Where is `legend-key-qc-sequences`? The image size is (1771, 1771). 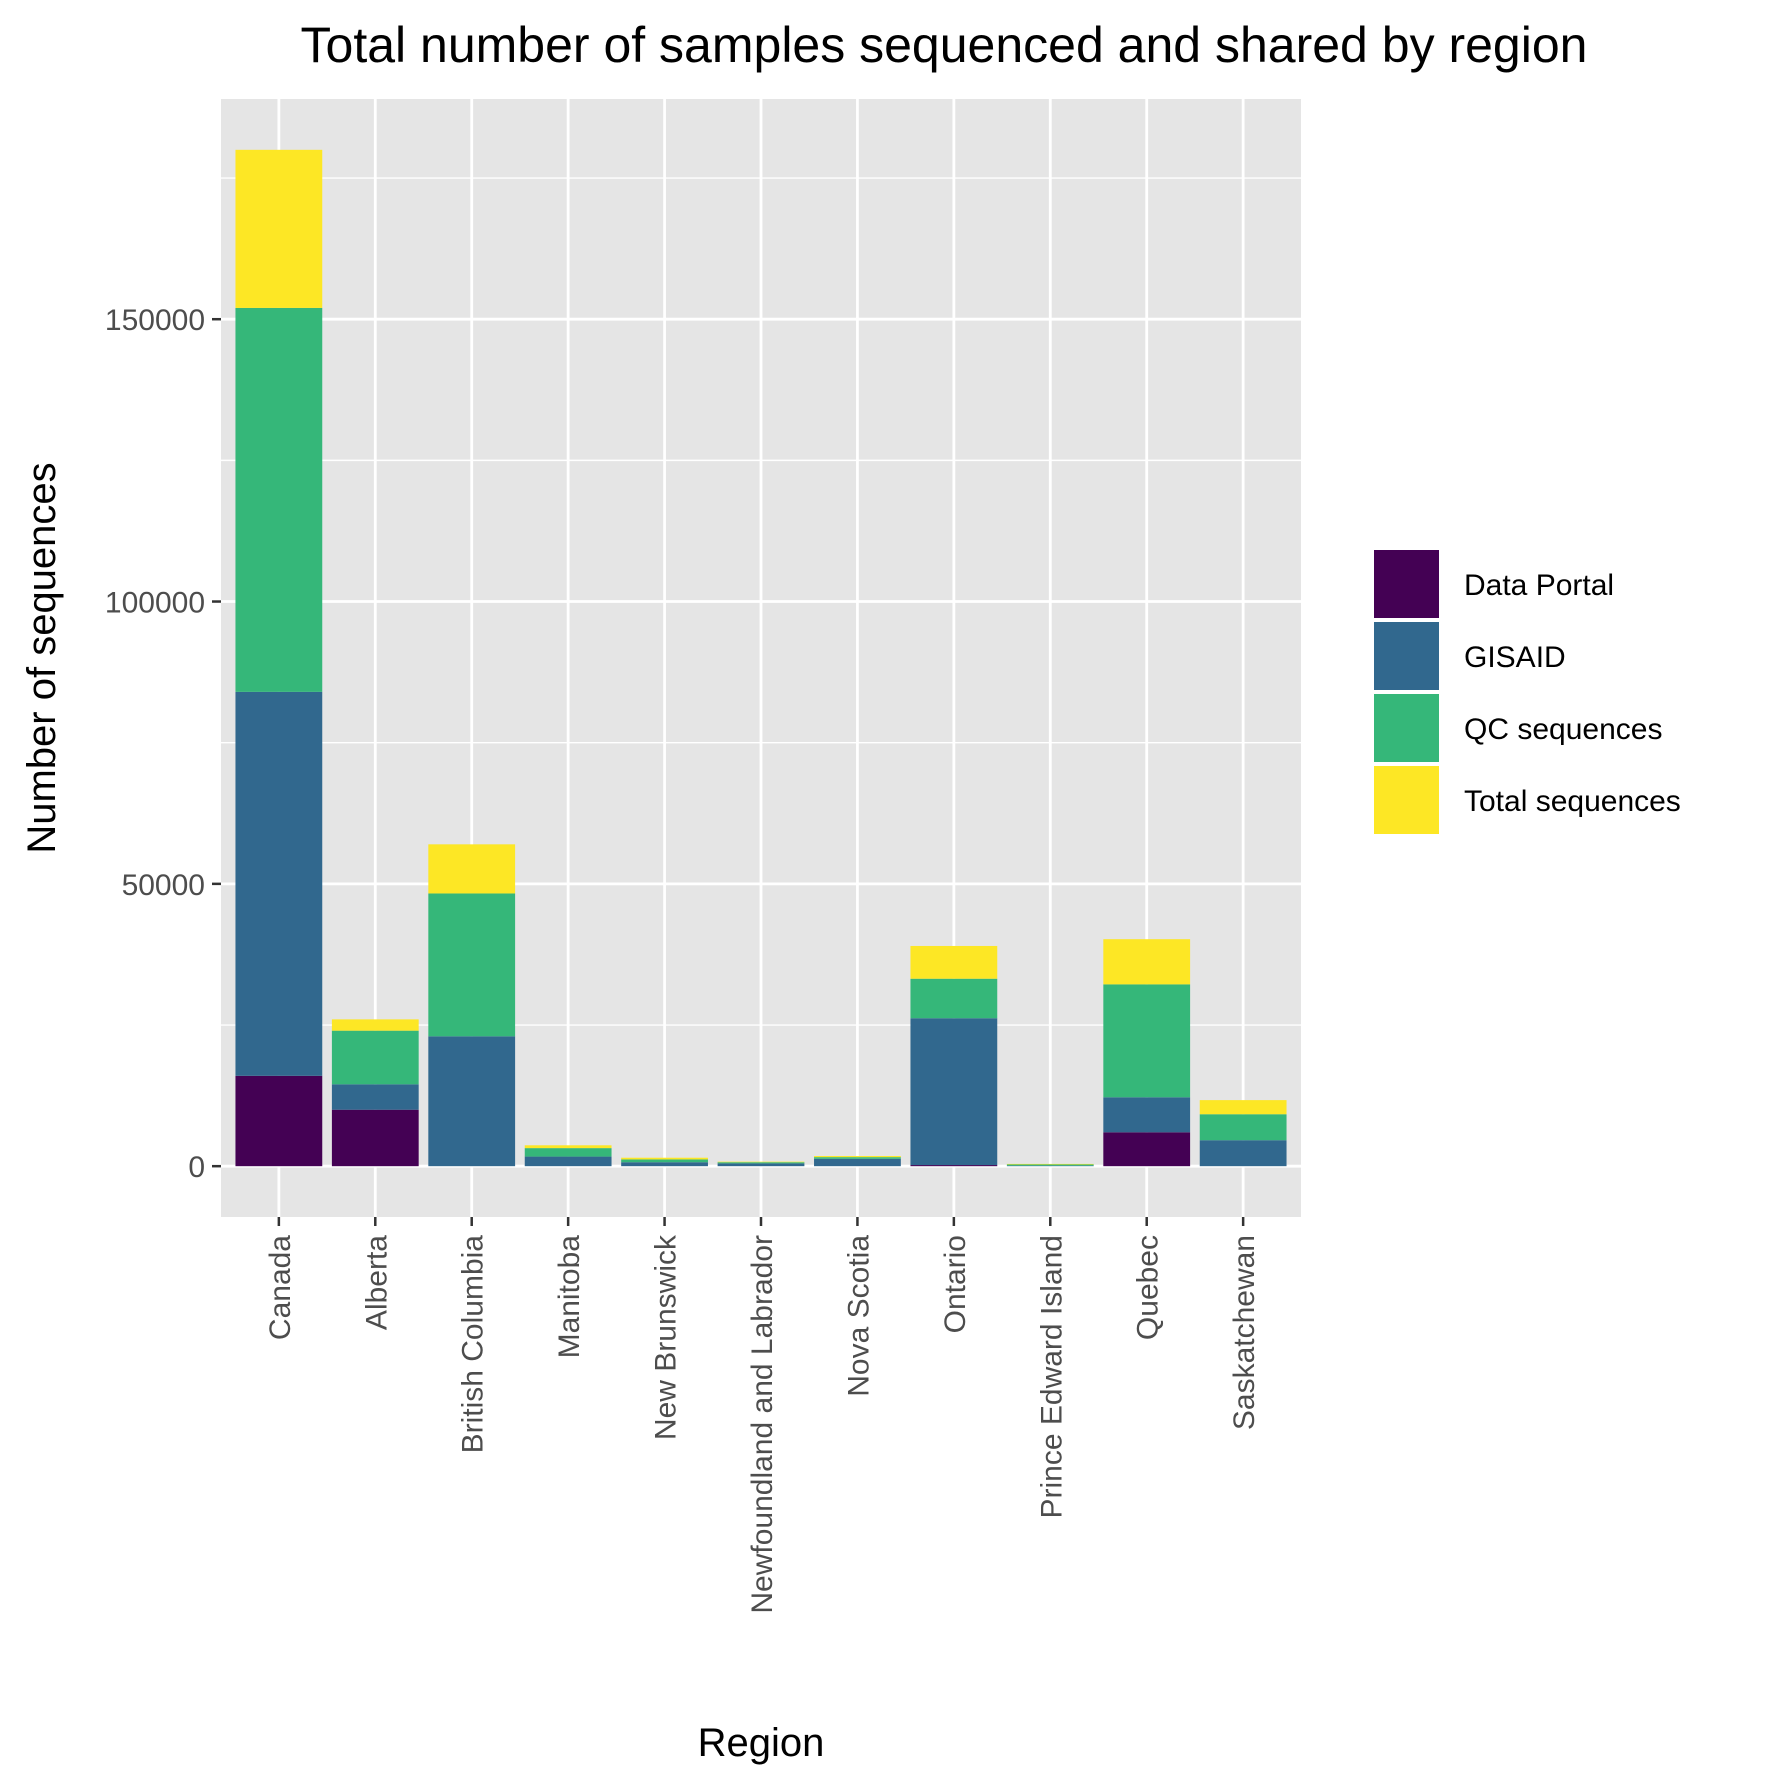 legend-key-qc-sequences is located at coordinates (1406, 728).